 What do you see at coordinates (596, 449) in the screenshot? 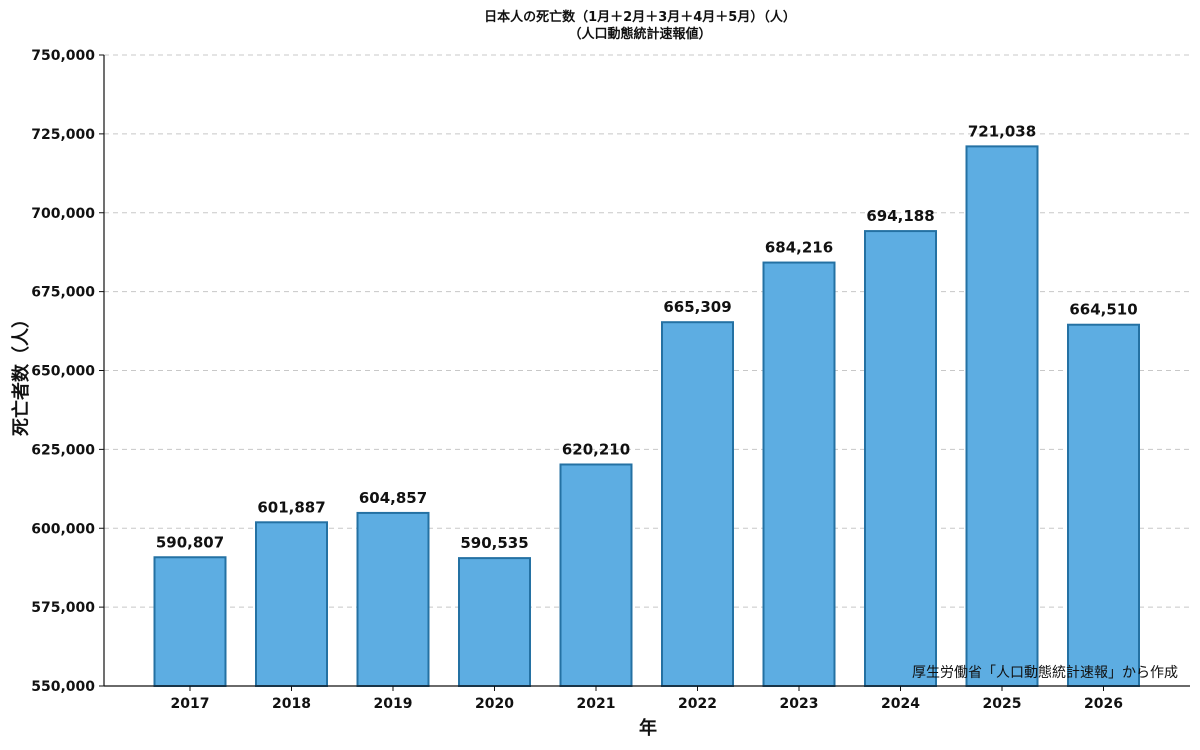
I see `data-label-2021: 620,210` at bounding box center [596, 449].